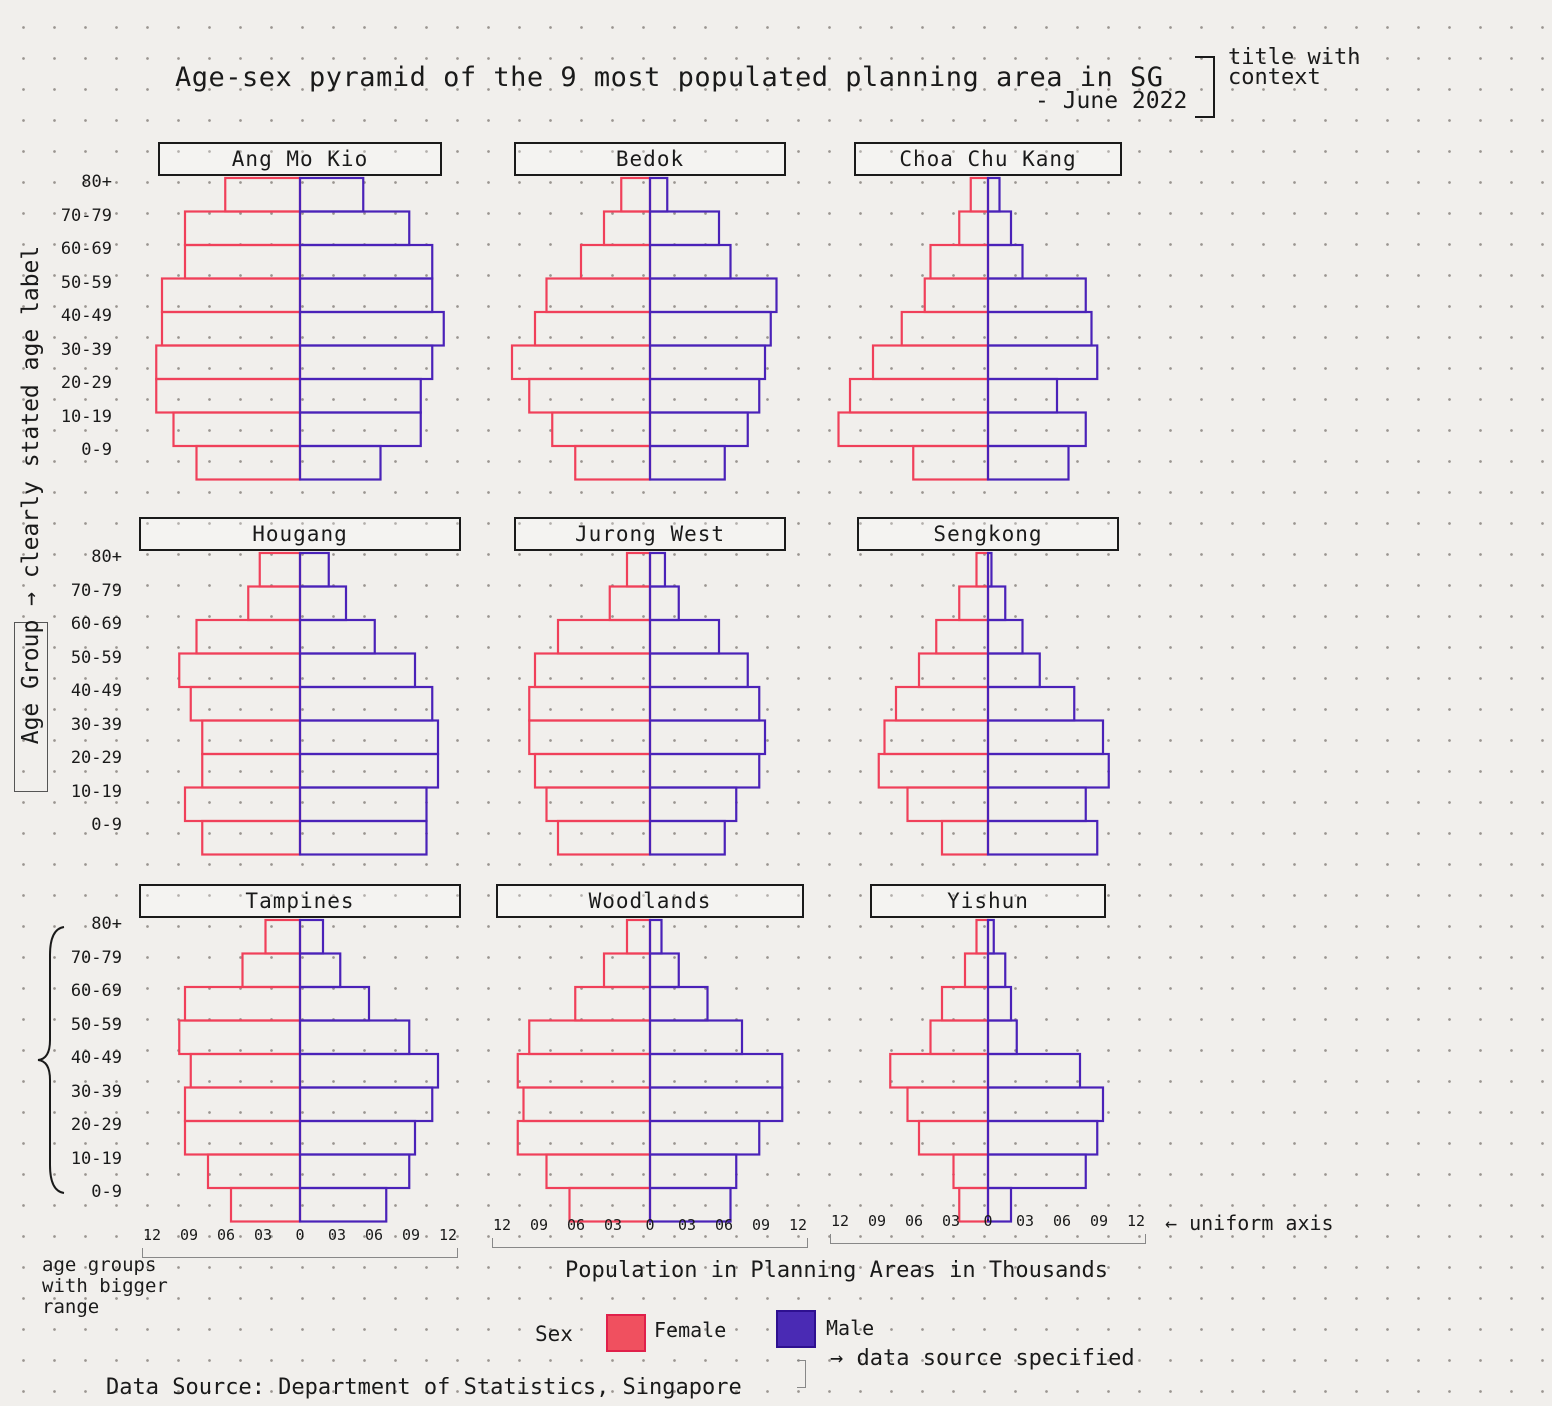  What do you see at coordinates (650, 1225) in the screenshot?
I see `x-tick-woodlands-4: 0` at bounding box center [650, 1225].